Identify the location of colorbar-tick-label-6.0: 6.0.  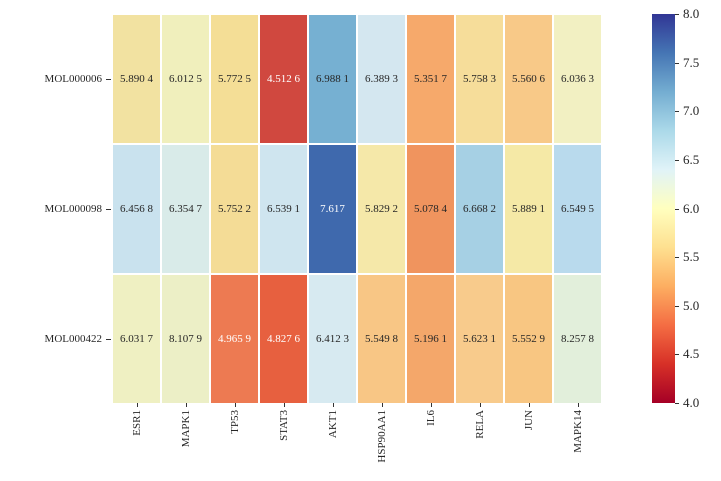
(691, 208).